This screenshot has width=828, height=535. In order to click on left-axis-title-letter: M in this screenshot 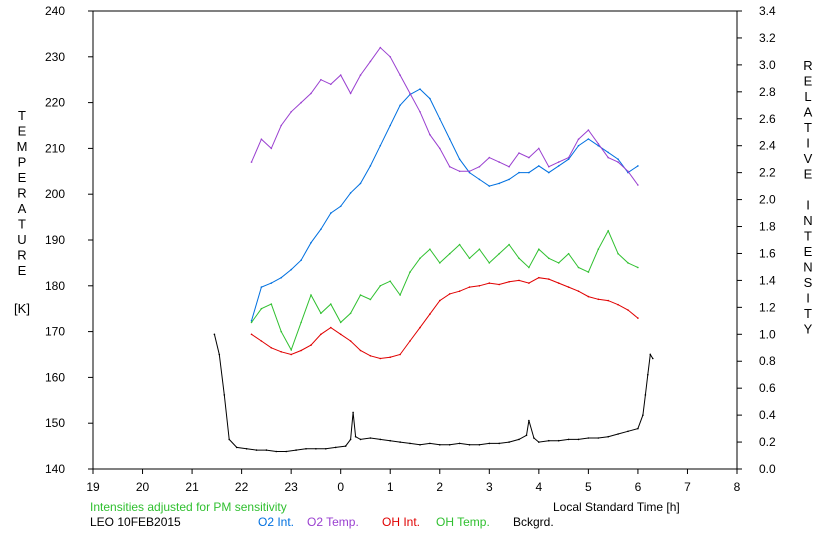, I will do `click(22, 146)`.